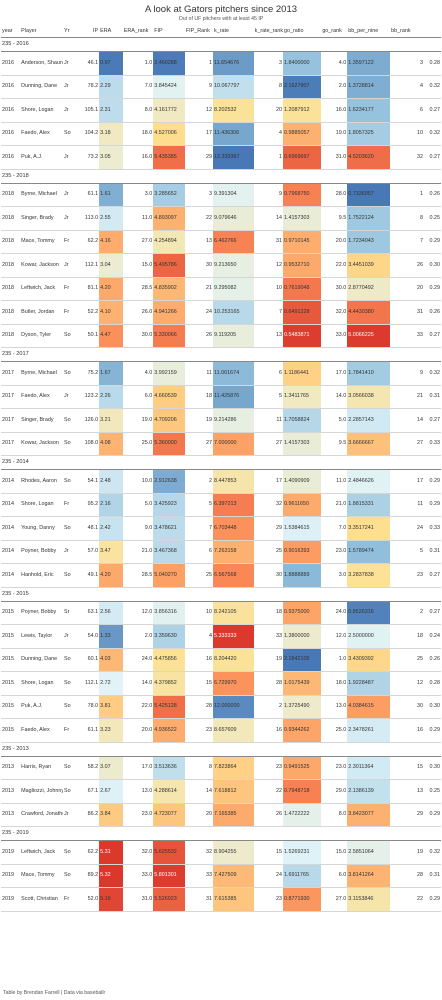 The width and height of the screenshot is (442, 1000). I want to click on col-header-go-ratio: go_ratio, so click(302, 31).